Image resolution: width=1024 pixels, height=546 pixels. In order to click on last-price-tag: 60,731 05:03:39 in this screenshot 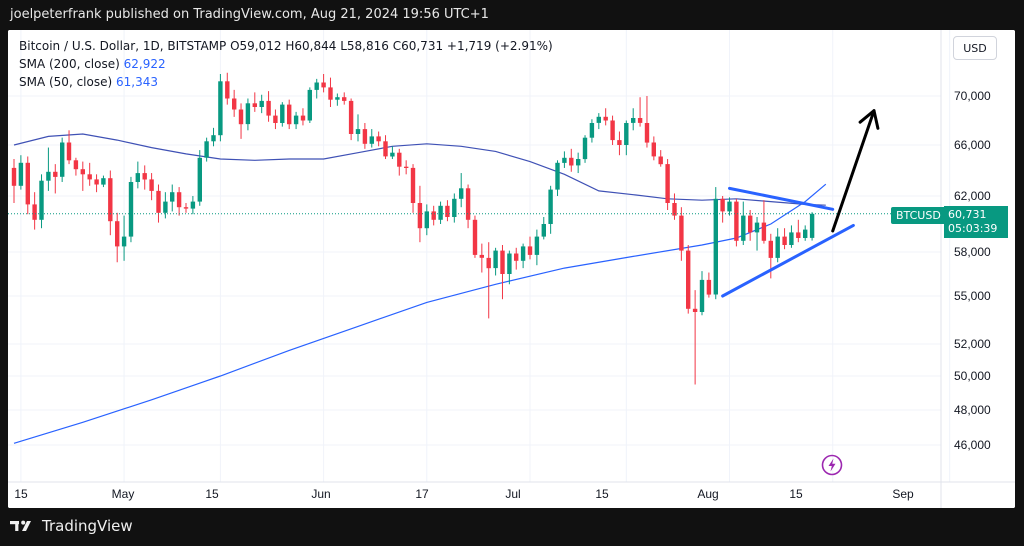, I will do `click(976, 222)`.